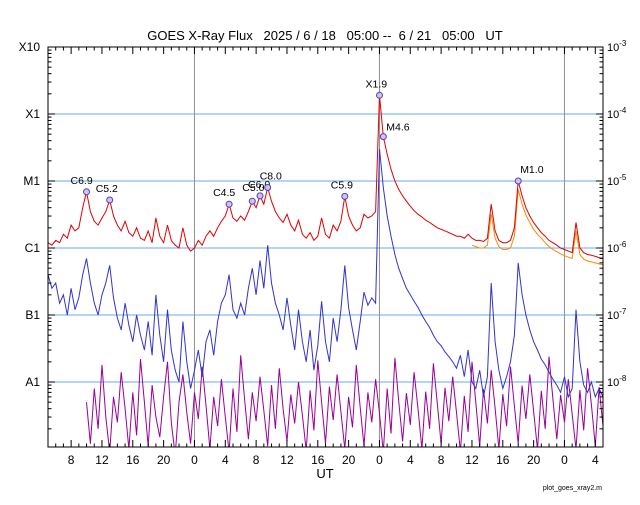 The image size is (640, 505). I want to click on flare-marker-X1.9, so click(379, 95).